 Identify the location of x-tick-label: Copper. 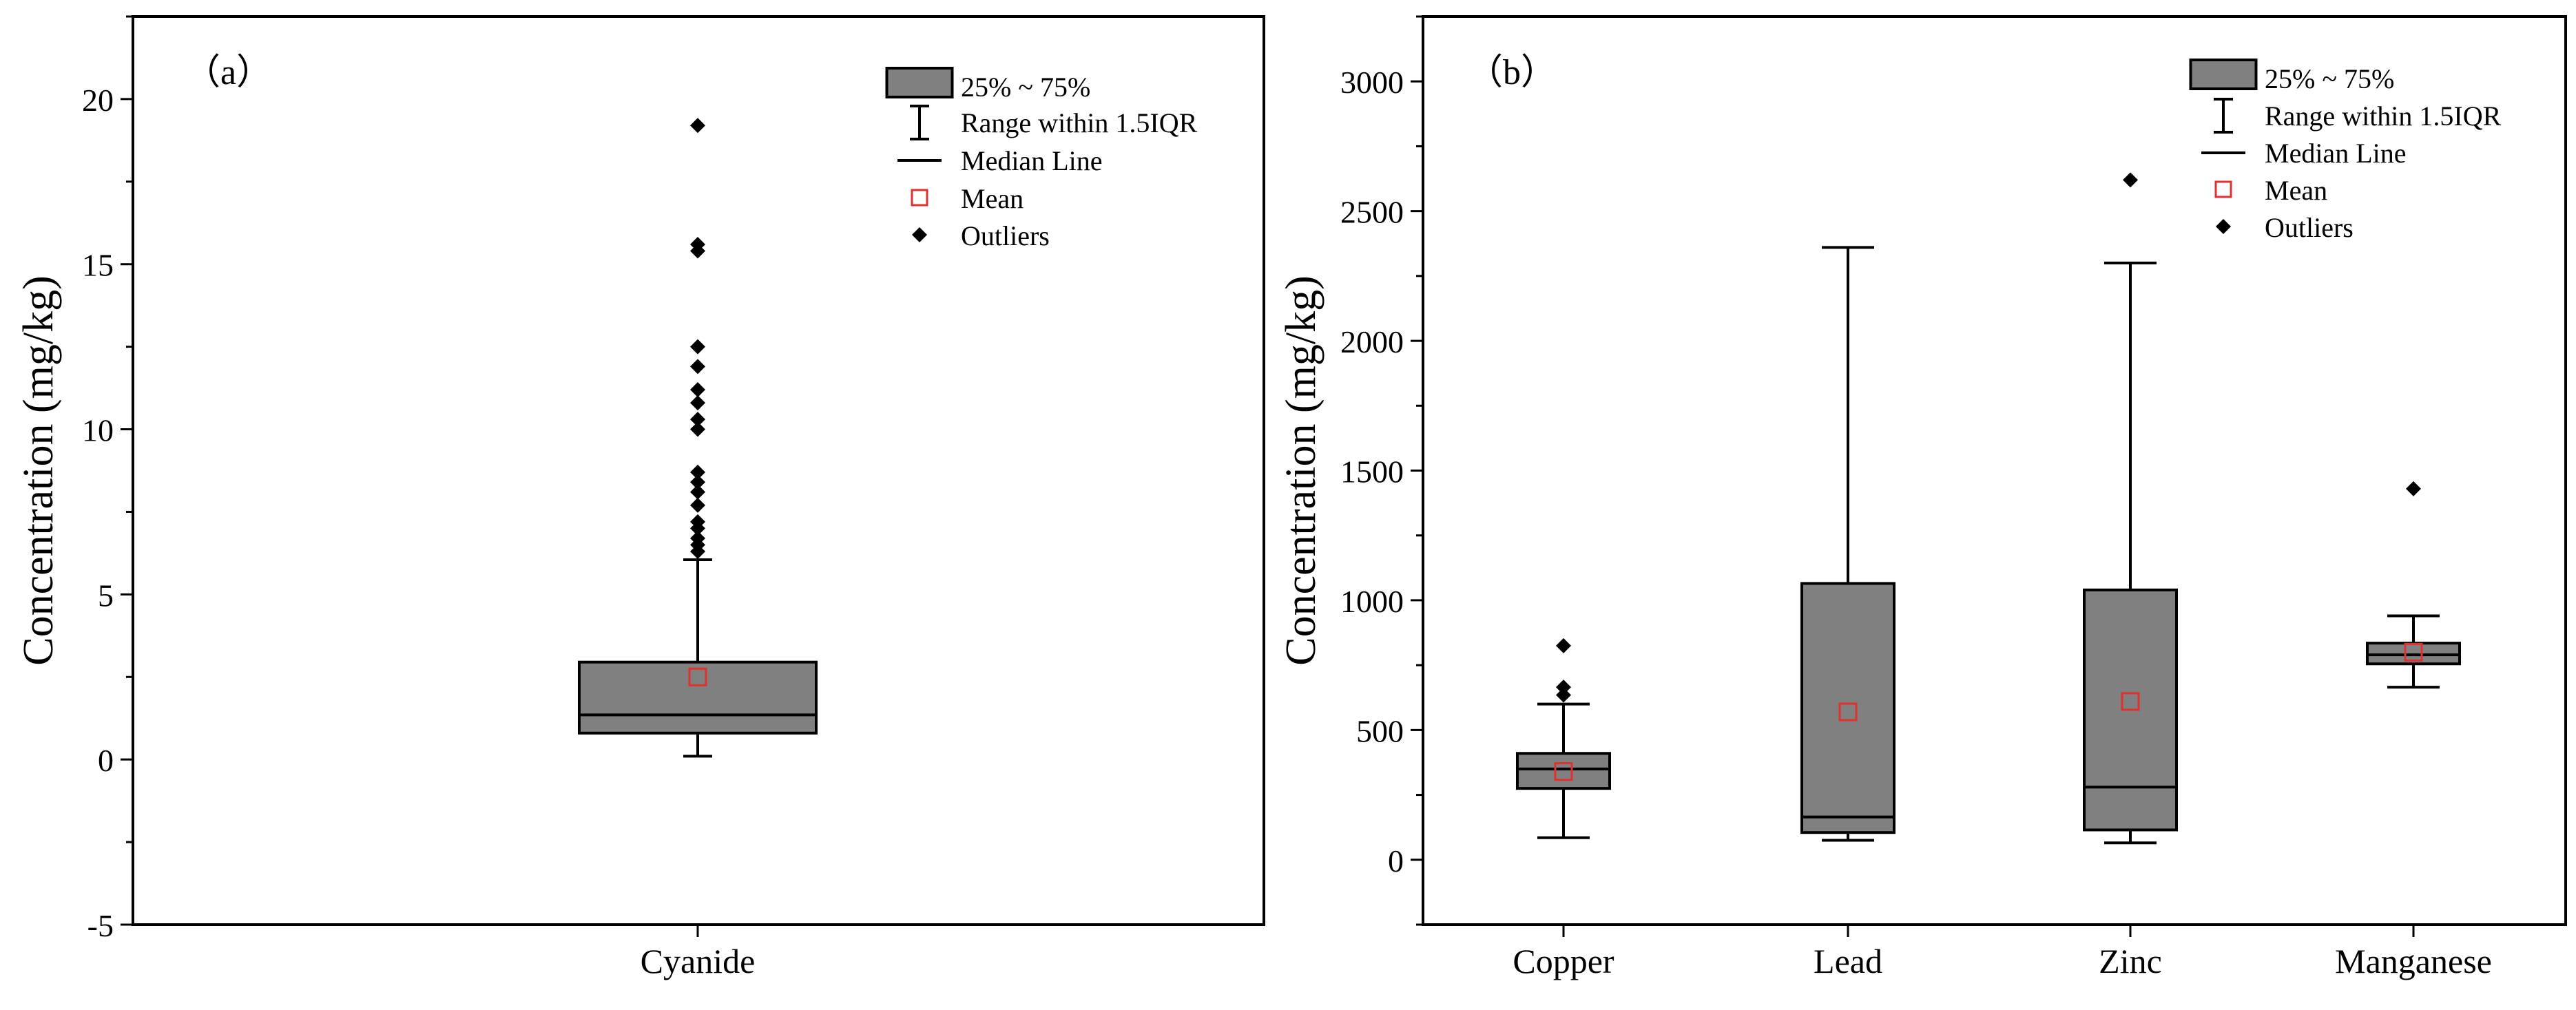
(1563, 961).